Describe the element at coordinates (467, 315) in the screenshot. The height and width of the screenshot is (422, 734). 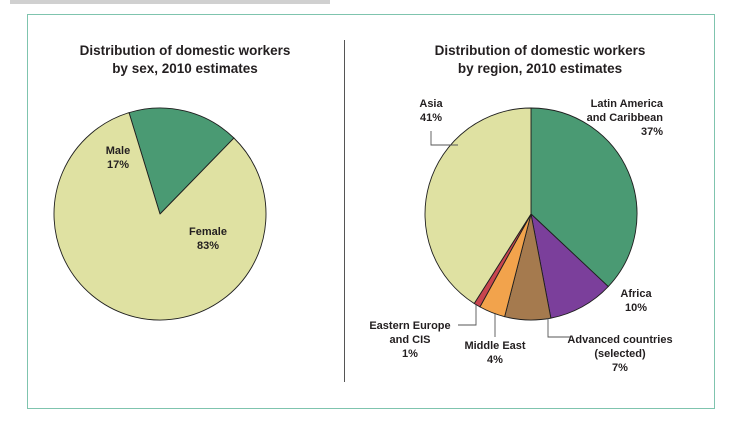
I see `leader-line-eastern-europe` at that location.